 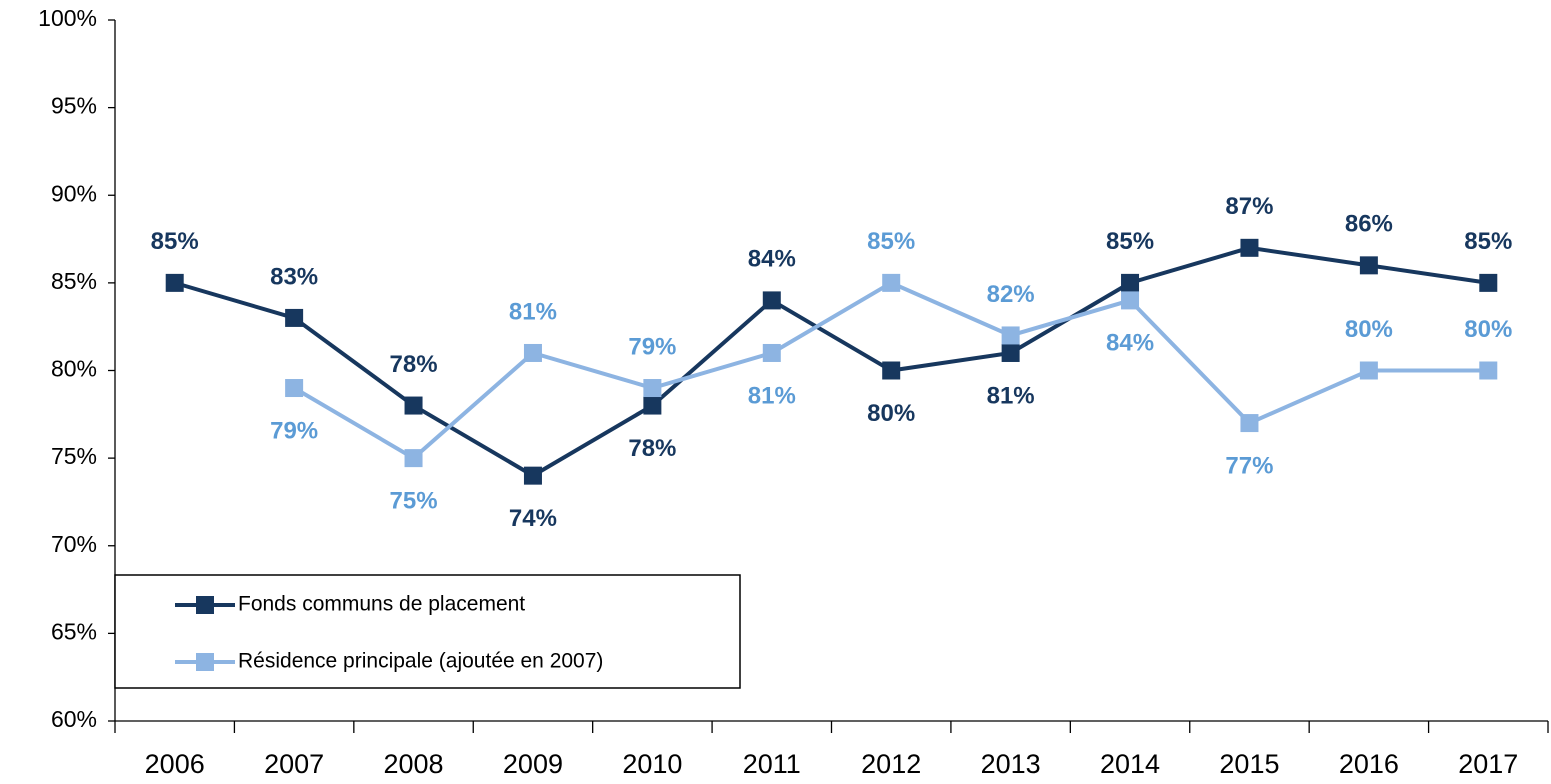 What do you see at coordinates (74, 281) in the screenshot?
I see `y-tick-label: 85%` at bounding box center [74, 281].